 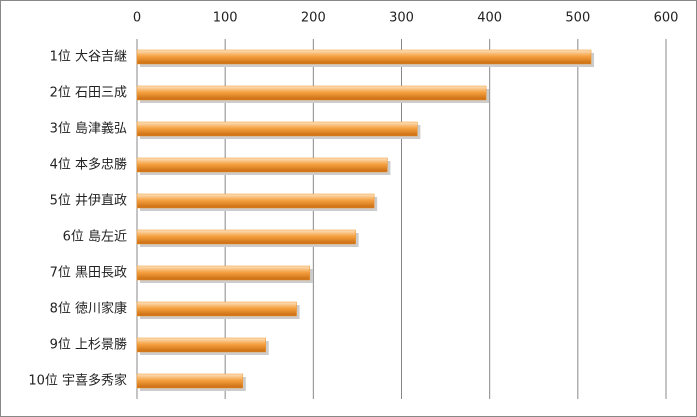 I want to click on x-tick-label: 0, so click(x=137, y=18).